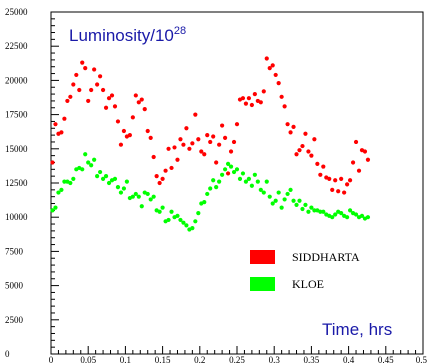  Describe the element at coordinates (262, 257) in the screenshot. I see `legend-swatch-siddharta` at that location.